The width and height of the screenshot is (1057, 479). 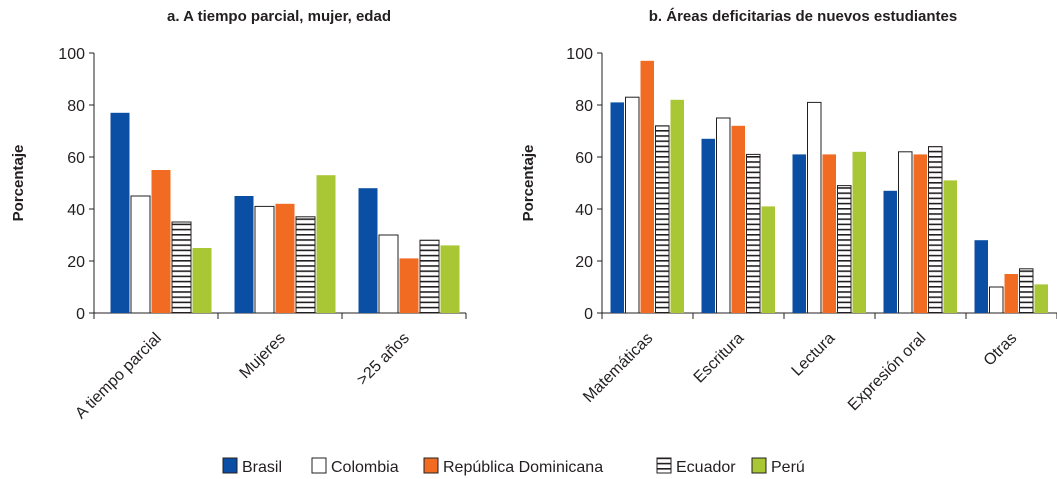 What do you see at coordinates (140, 254) in the screenshot?
I see `bar-colombia-a-tiempo-parcial` at bounding box center [140, 254].